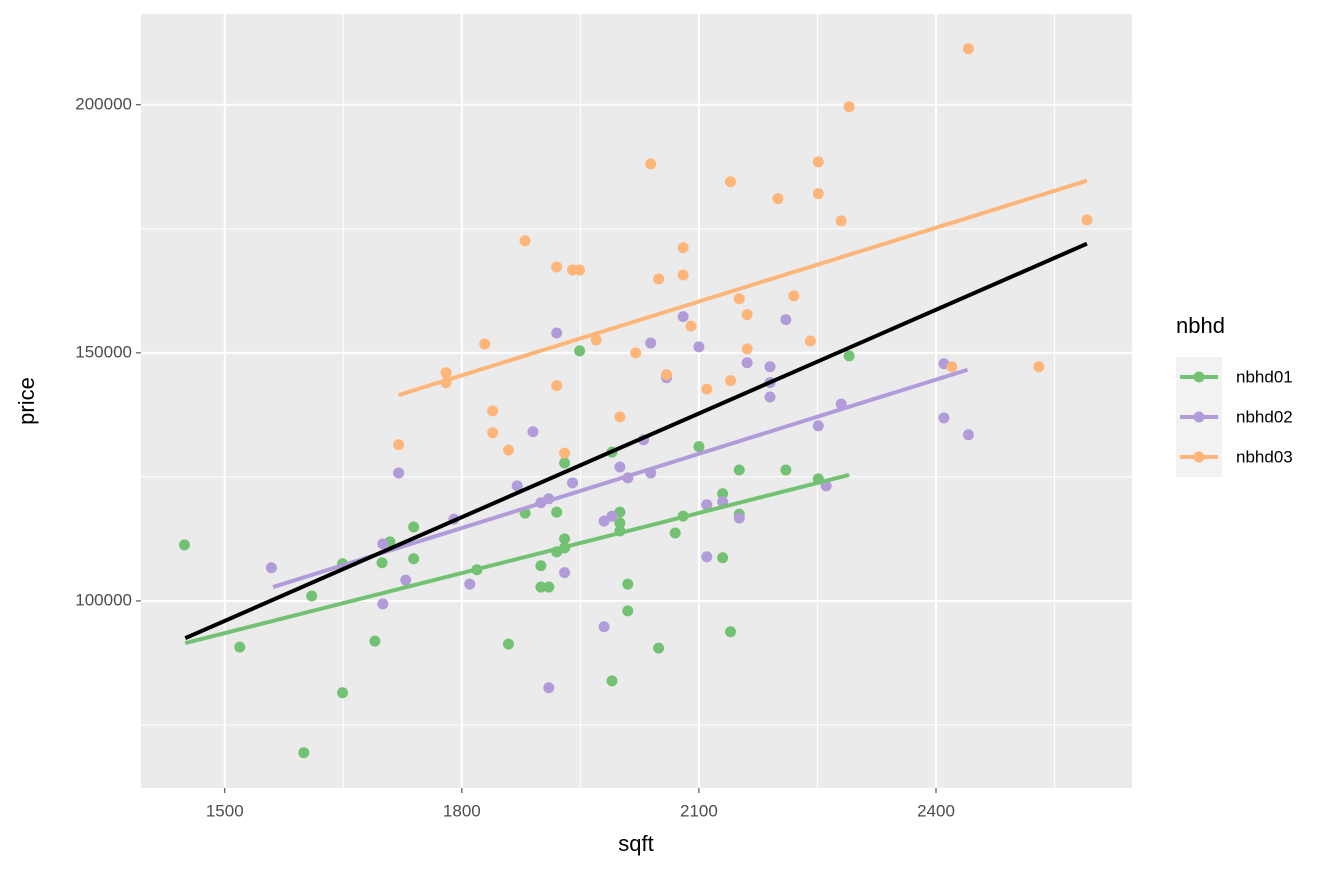 This screenshot has height=873, width=1344. What do you see at coordinates (103, 103) in the screenshot?
I see `y-tick-label: 200000` at bounding box center [103, 103].